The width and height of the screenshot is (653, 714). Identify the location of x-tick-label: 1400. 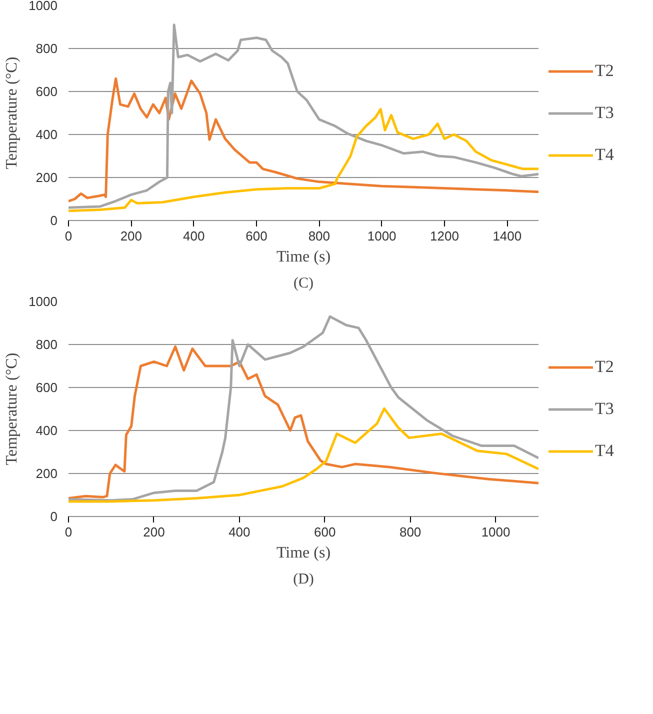
(507, 236).